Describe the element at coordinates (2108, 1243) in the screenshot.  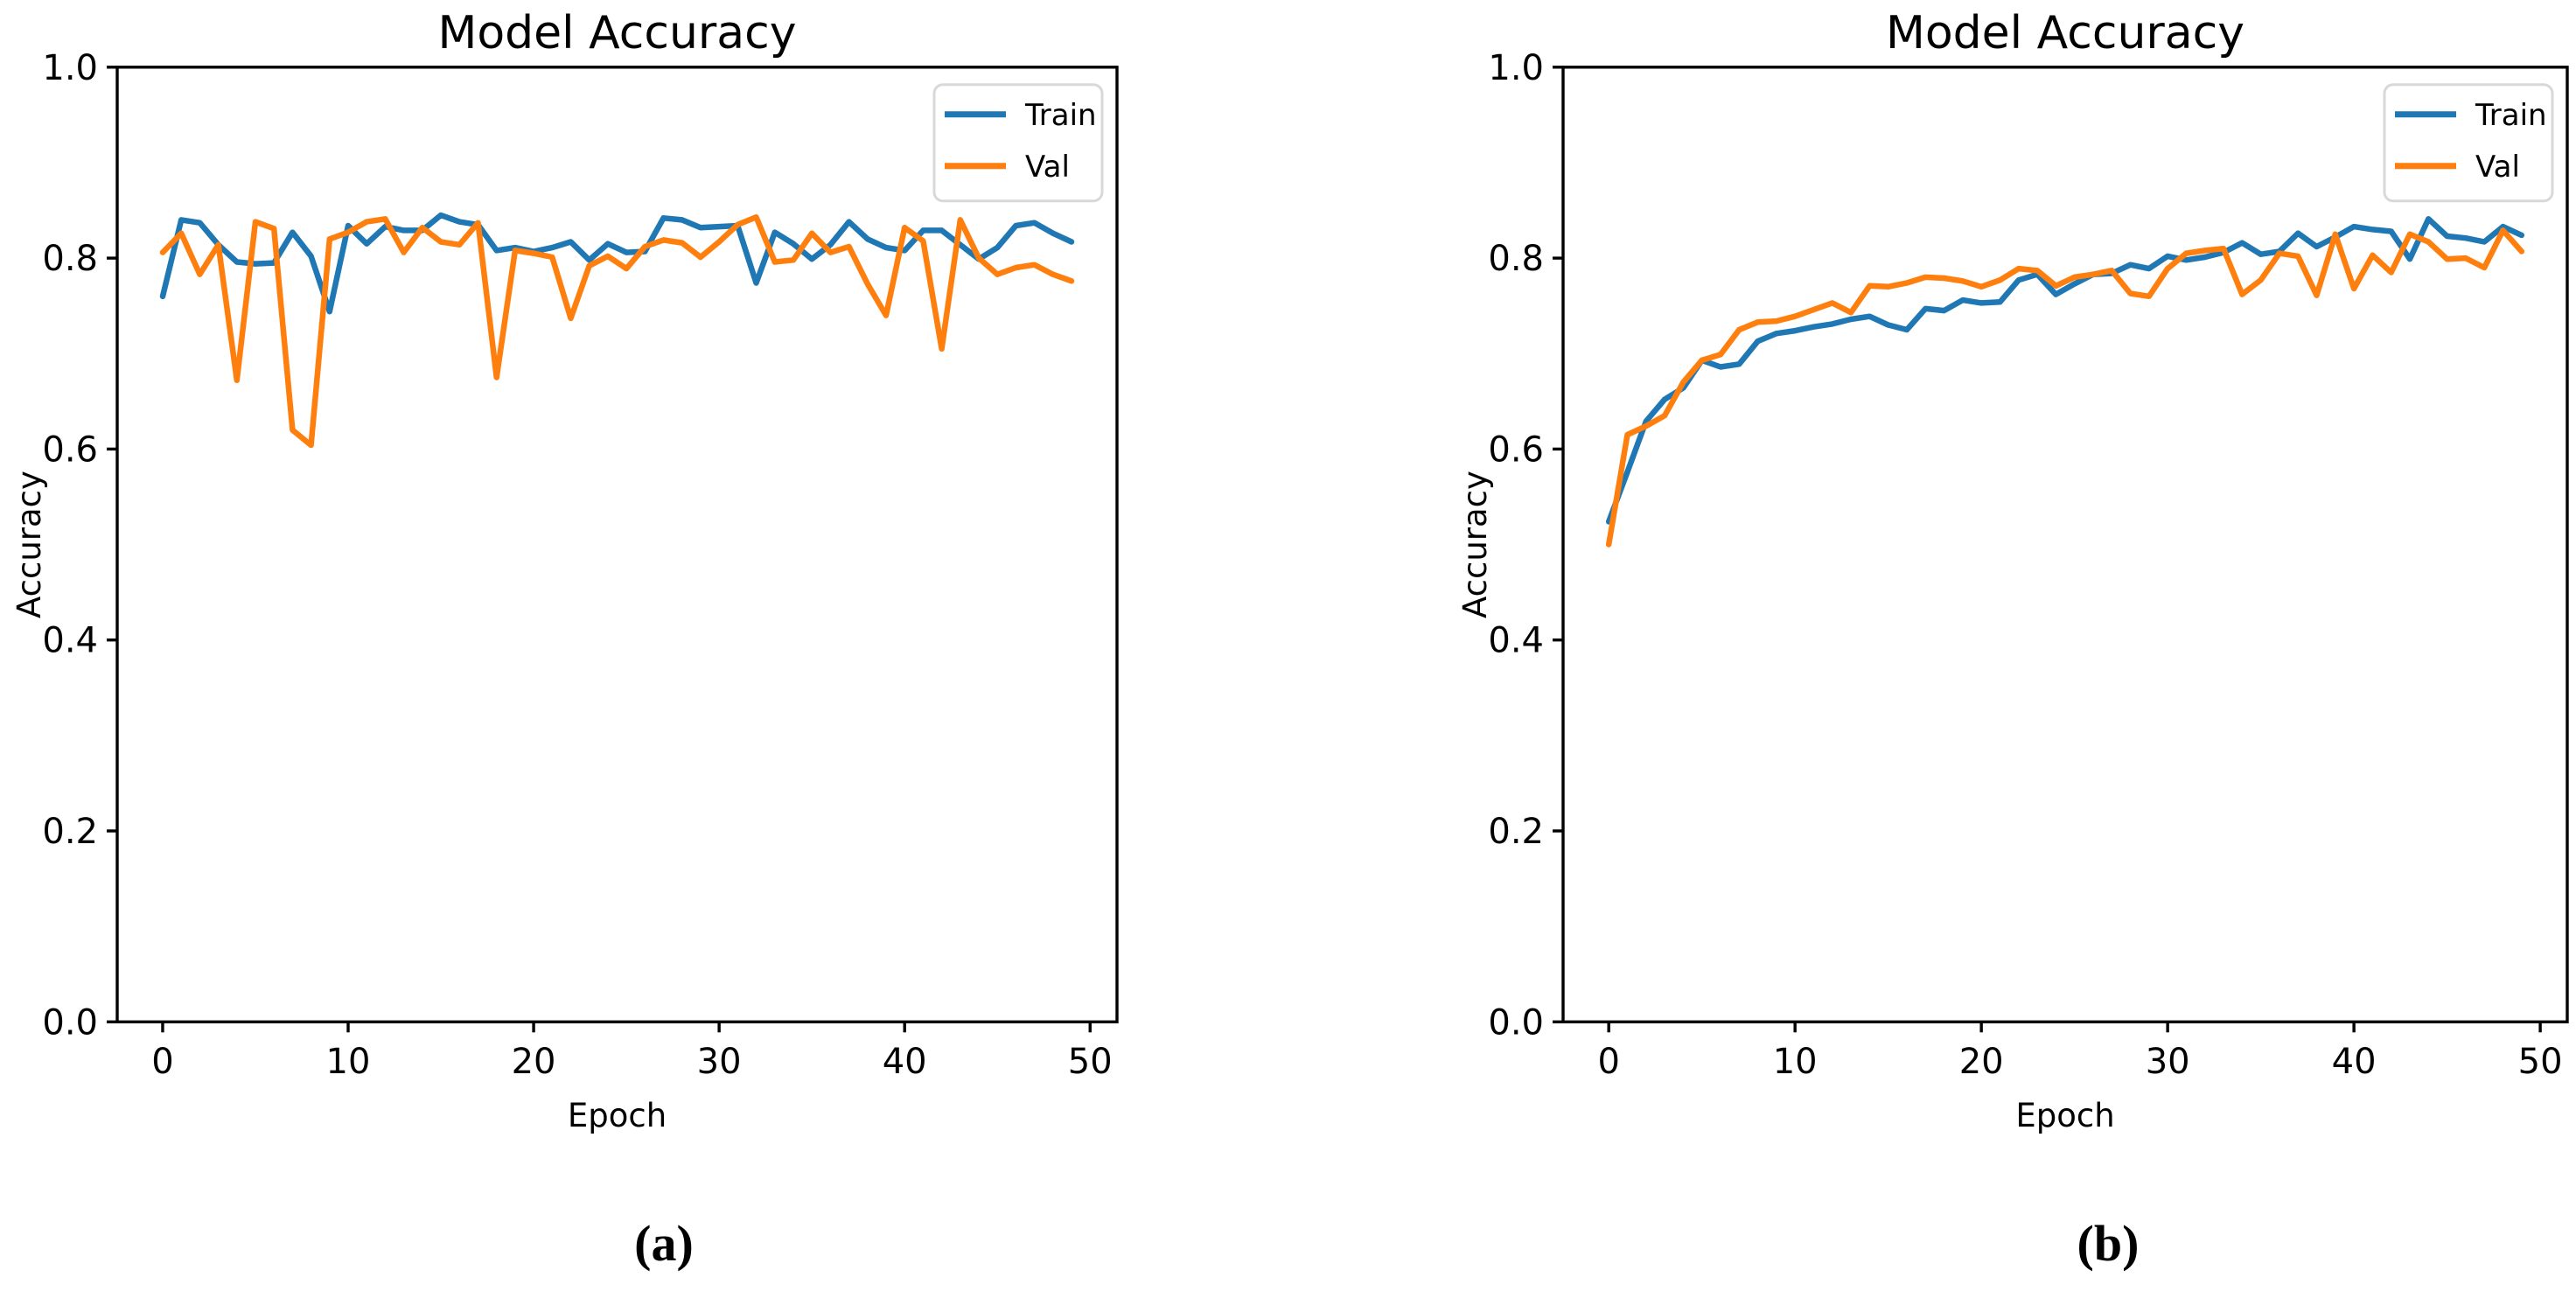
I see `subfigure-caption-b: (b)` at that location.